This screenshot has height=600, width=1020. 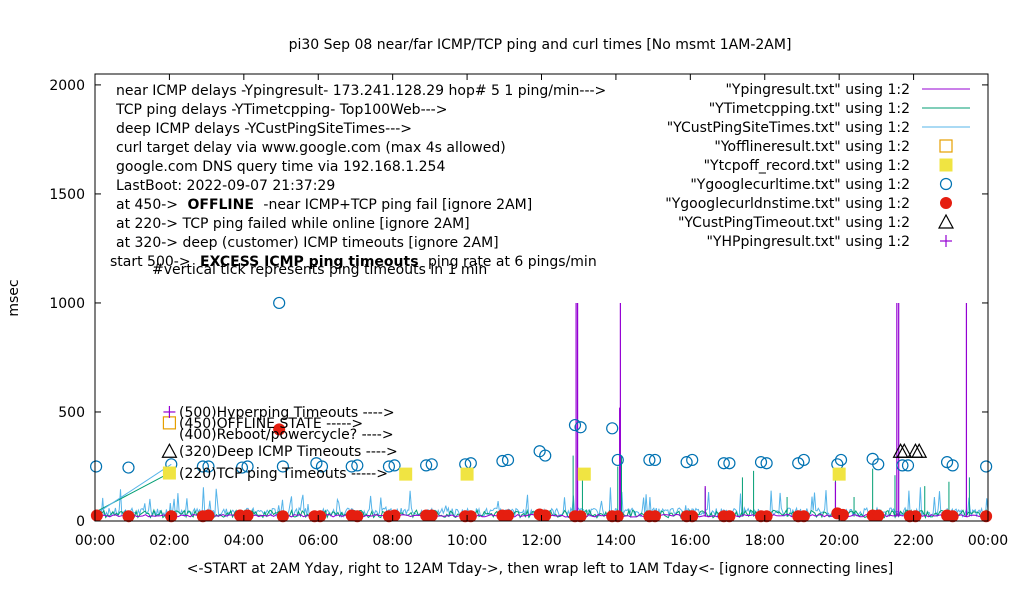 I want to click on x-tick-label: 02:00, so click(x=169, y=541).